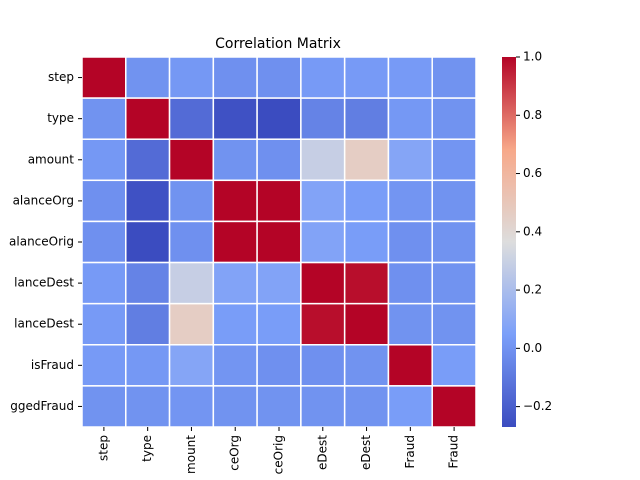  What do you see at coordinates (43, 200) in the screenshot?
I see `y-tick-label: alanceOrg` at bounding box center [43, 200].